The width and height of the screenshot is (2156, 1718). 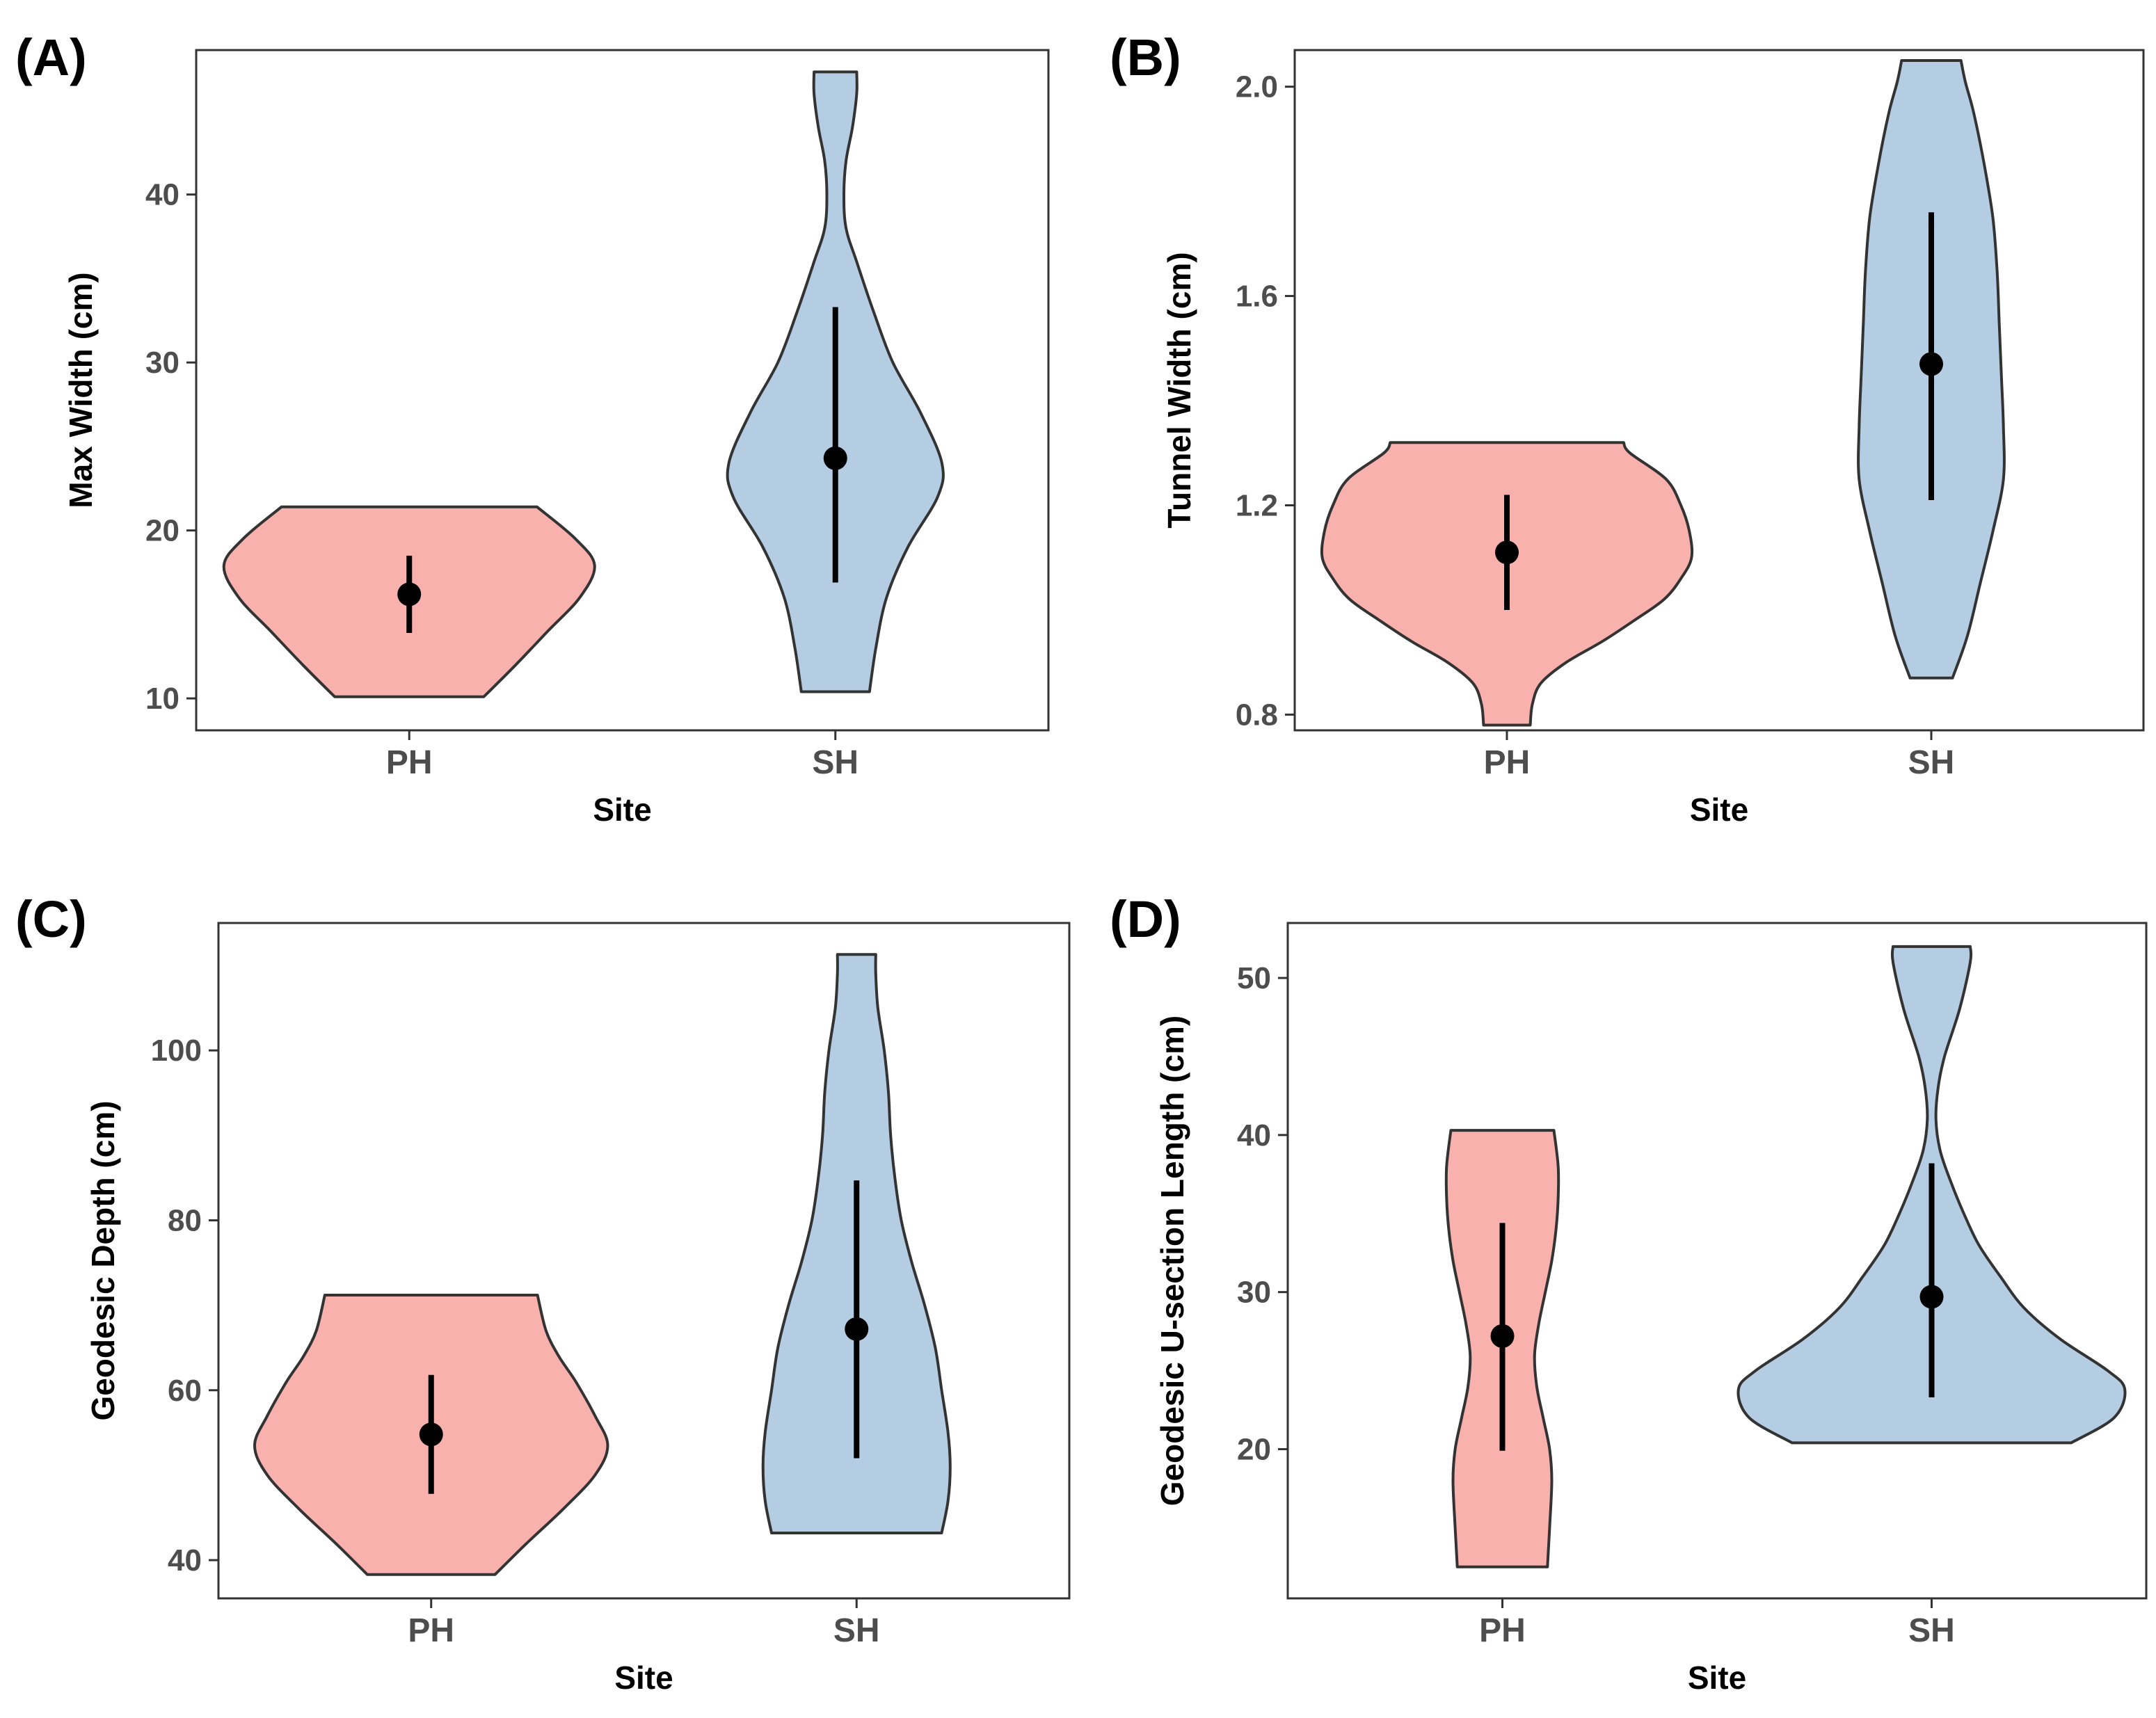 What do you see at coordinates (1254, 978) in the screenshot?
I see `y-tick-label: 50` at bounding box center [1254, 978].